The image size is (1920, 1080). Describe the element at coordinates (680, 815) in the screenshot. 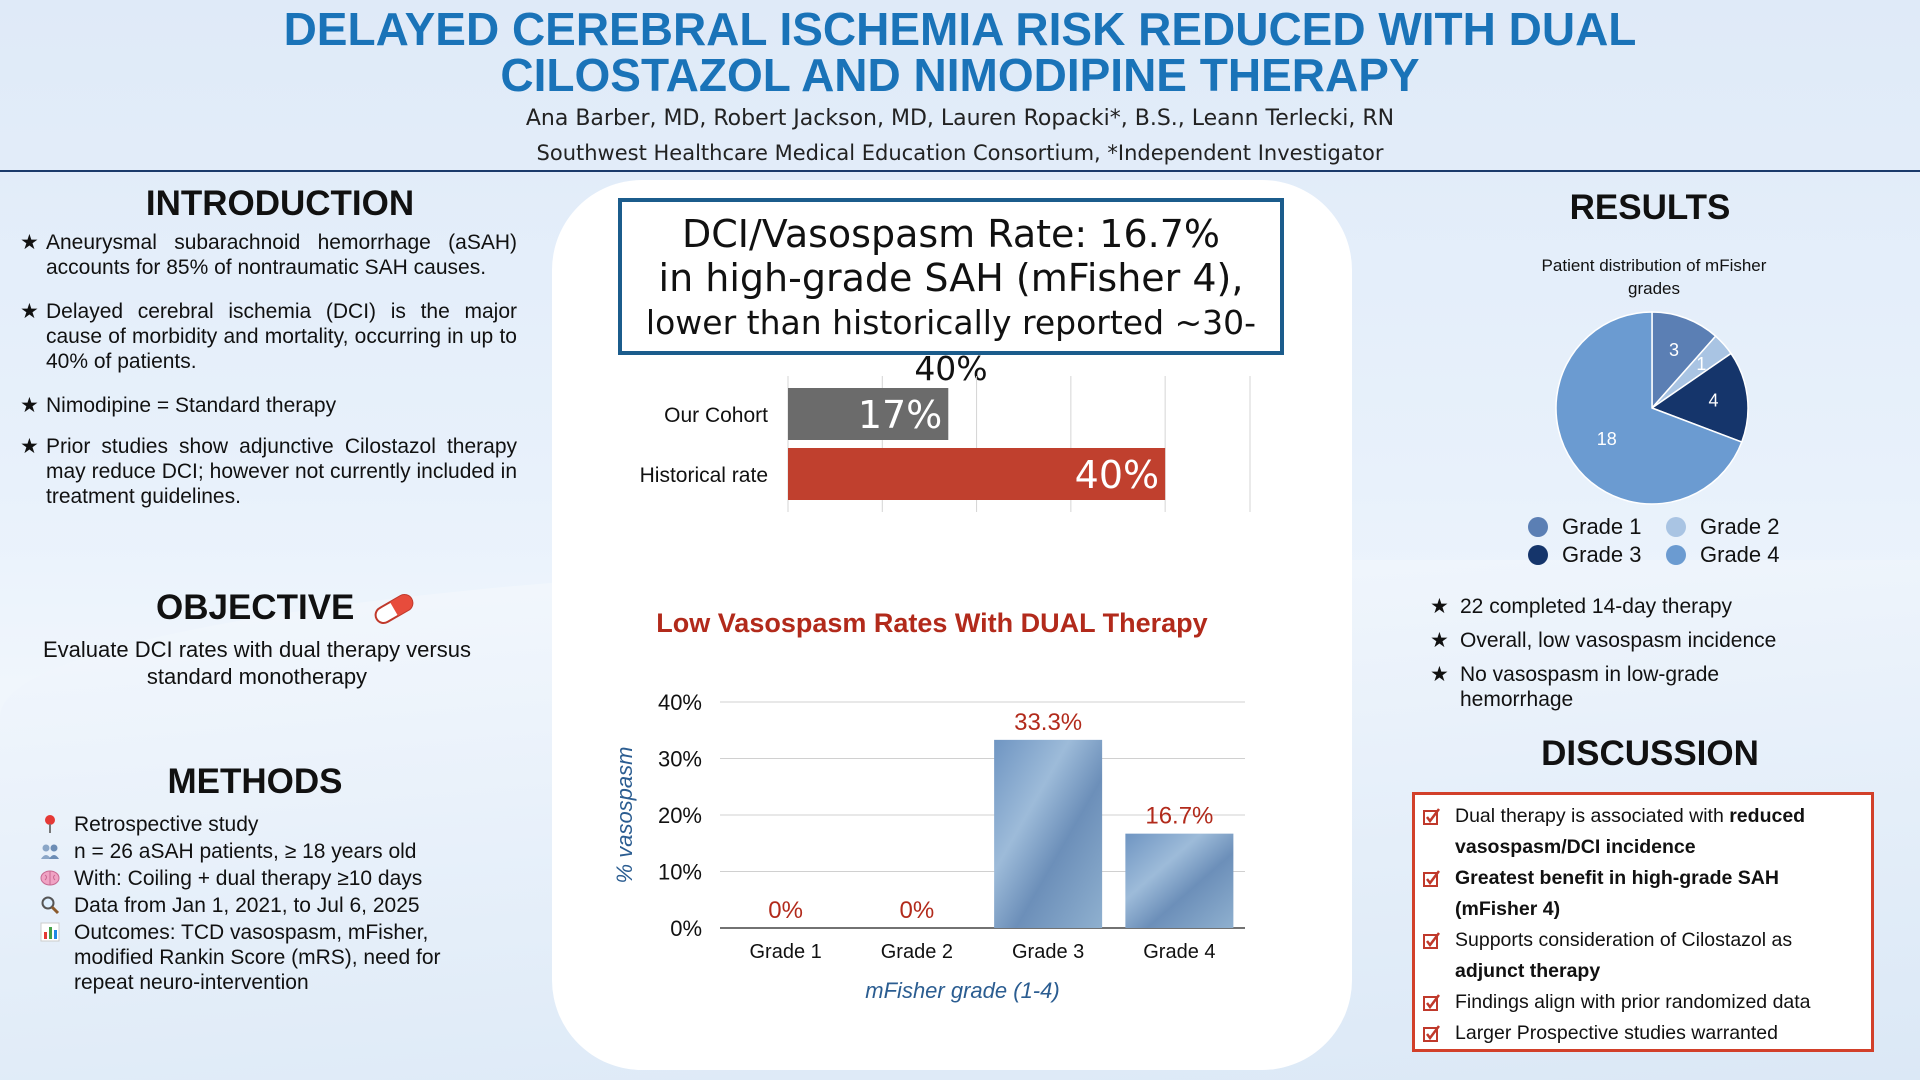

I see `y-tick-label: 20%` at that location.